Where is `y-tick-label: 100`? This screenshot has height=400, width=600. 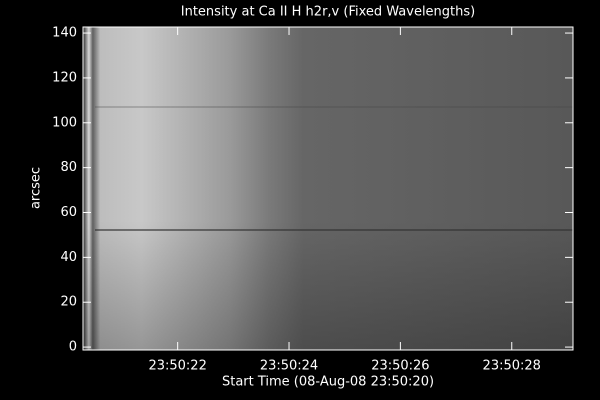
y-tick-label: 100 is located at coordinates (64, 122).